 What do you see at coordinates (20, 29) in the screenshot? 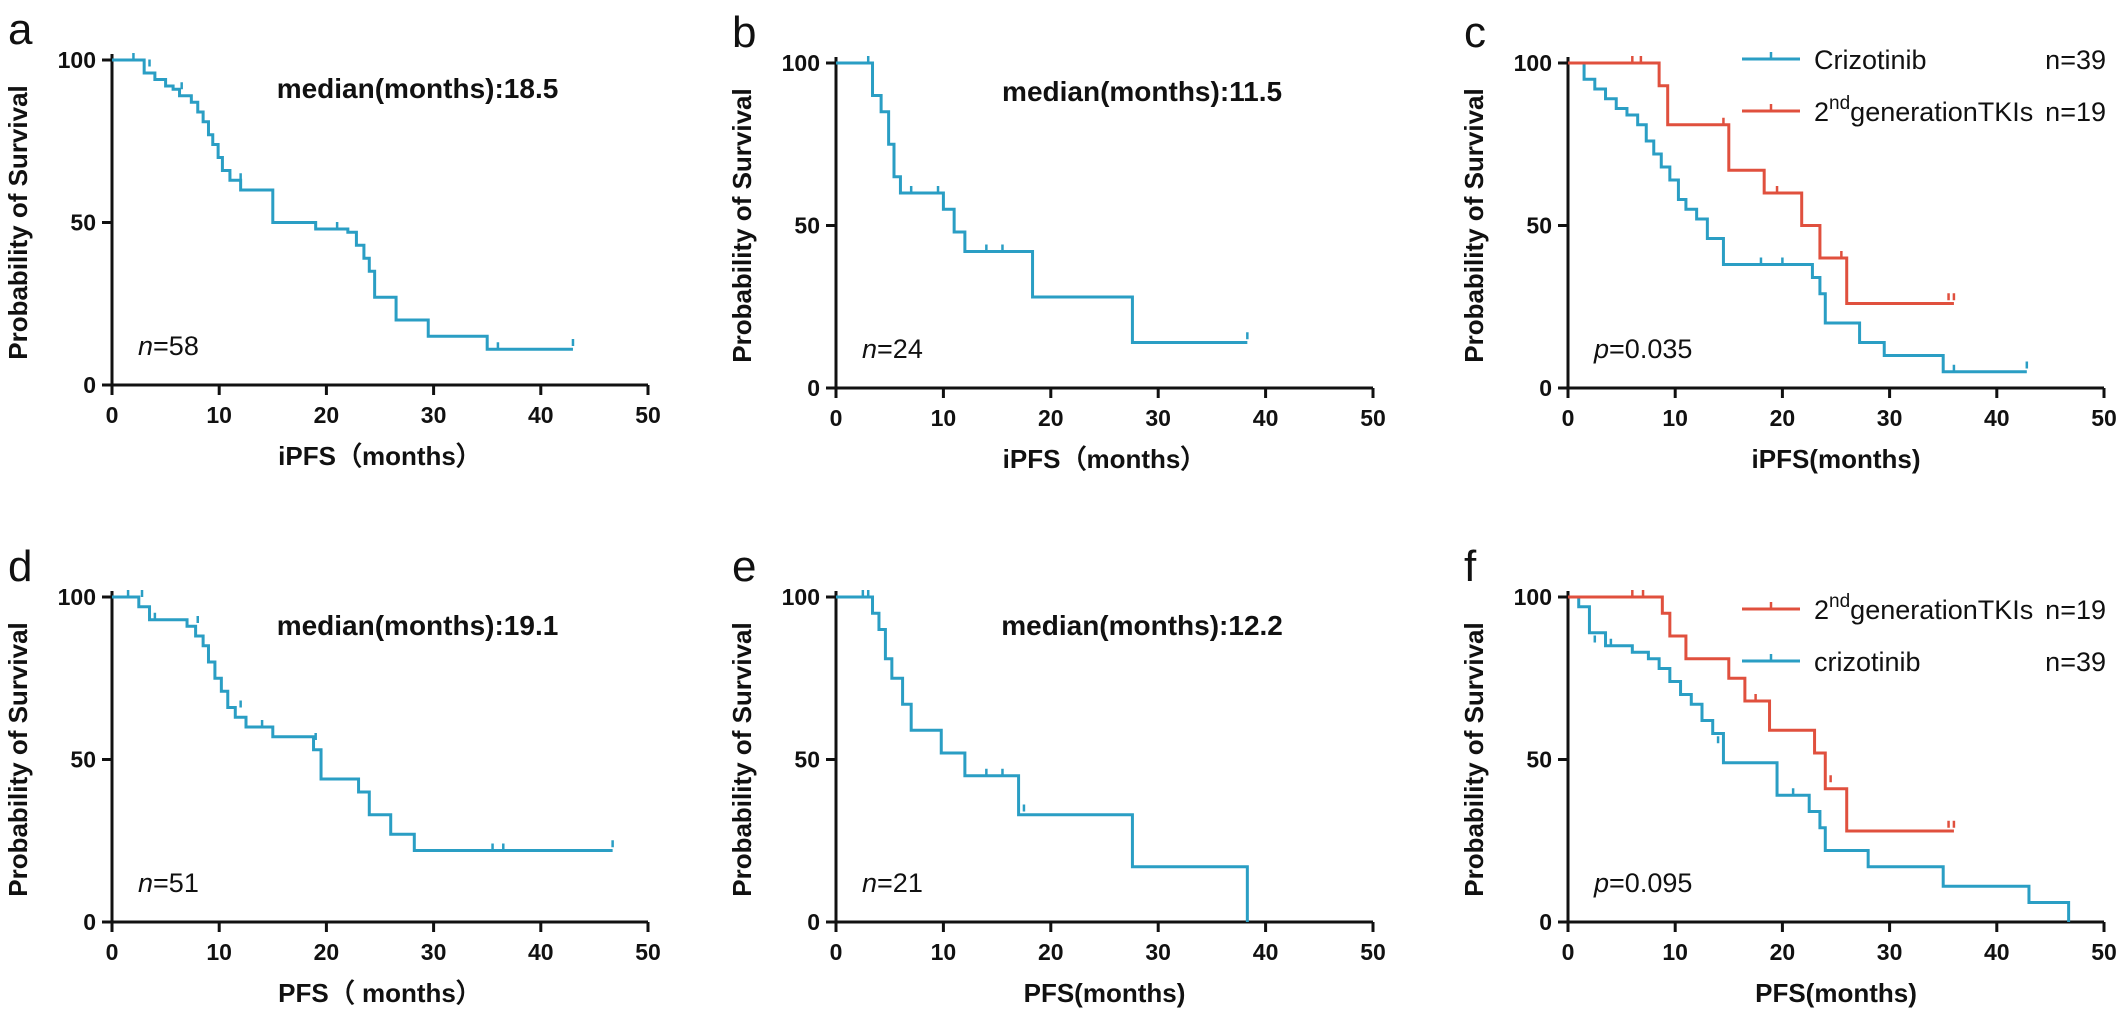
I see `panel-letter: a` at bounding box center [20, 29].